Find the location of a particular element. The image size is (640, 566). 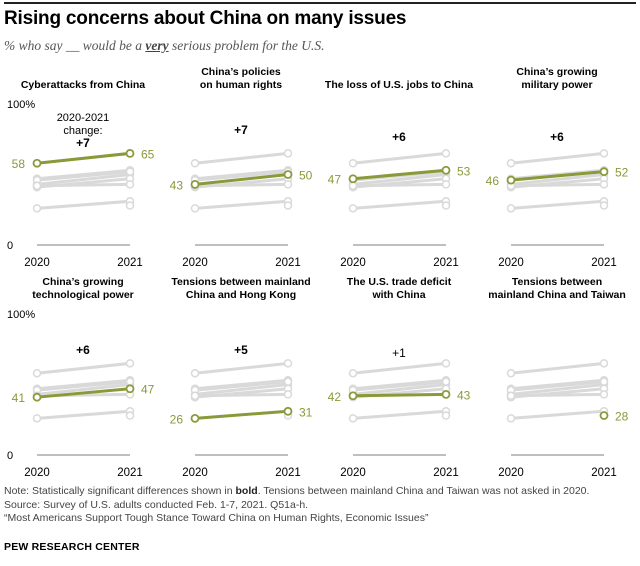

panel-title: The loss of U.S. jobs to China is located at coordinates (399, 85).